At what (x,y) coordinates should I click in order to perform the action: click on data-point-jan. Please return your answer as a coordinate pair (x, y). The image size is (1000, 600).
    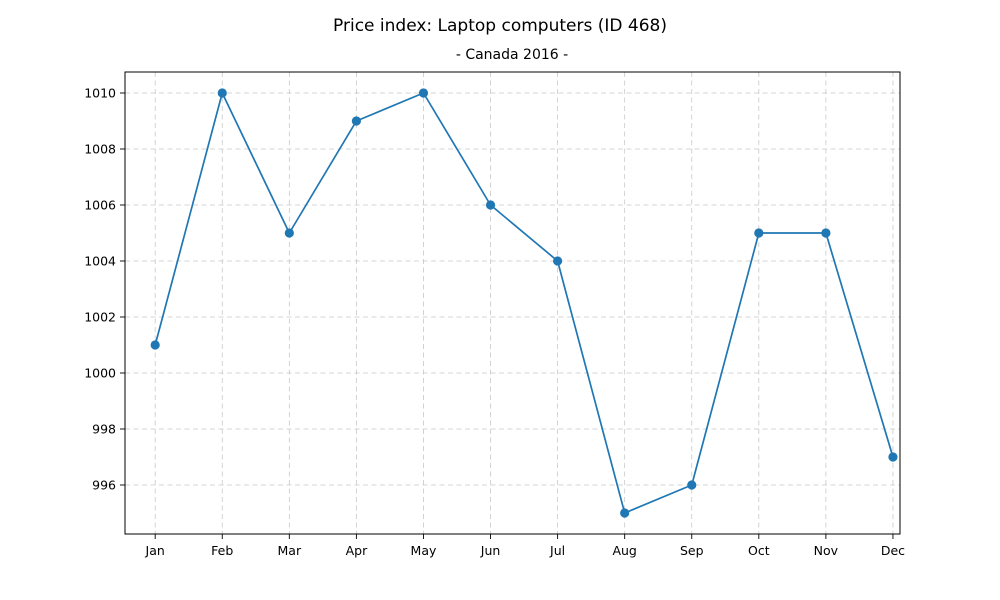
    Looking at the image, I should click on (155, 345).